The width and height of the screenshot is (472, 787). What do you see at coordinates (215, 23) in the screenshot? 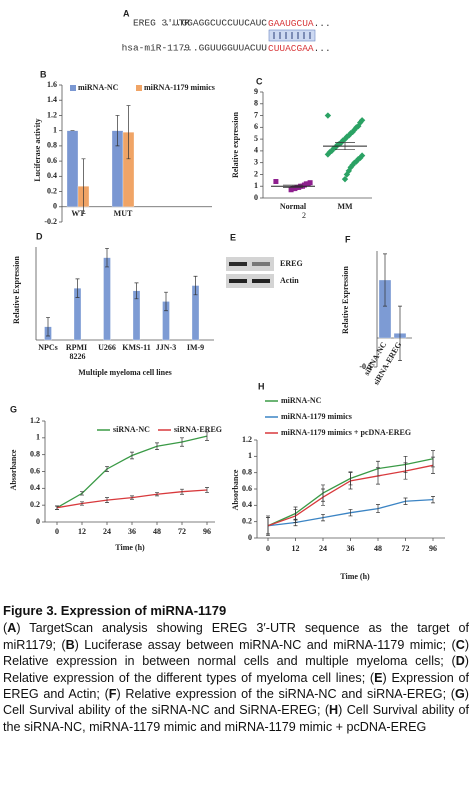
I see `utr-sequence: ...GGAGGCUCCUUCAUC` at bounding box center [215, 23].